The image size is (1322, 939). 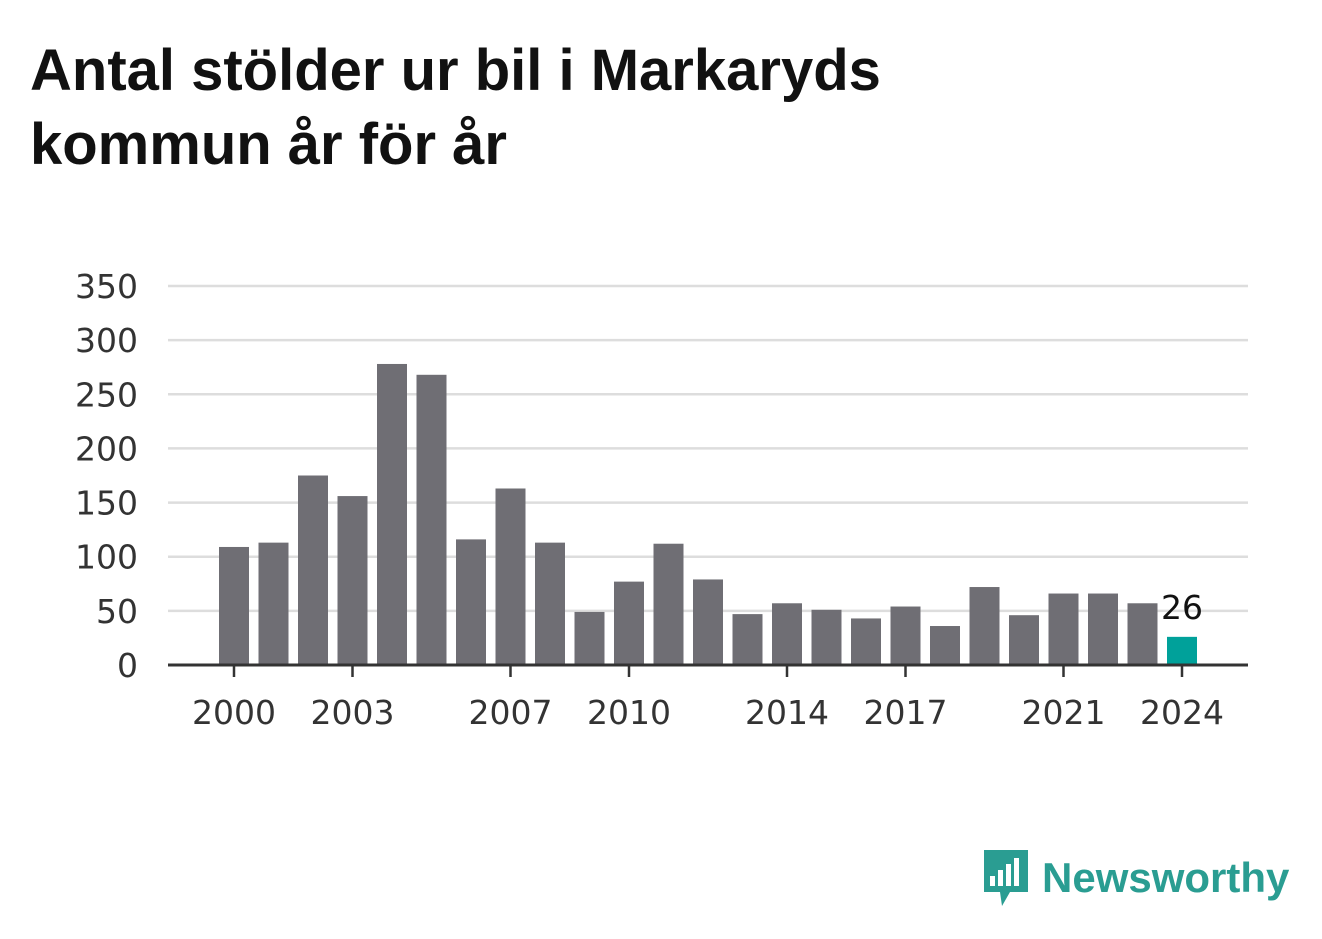 I want to click on bar-2018, so click(x=945, y=645).